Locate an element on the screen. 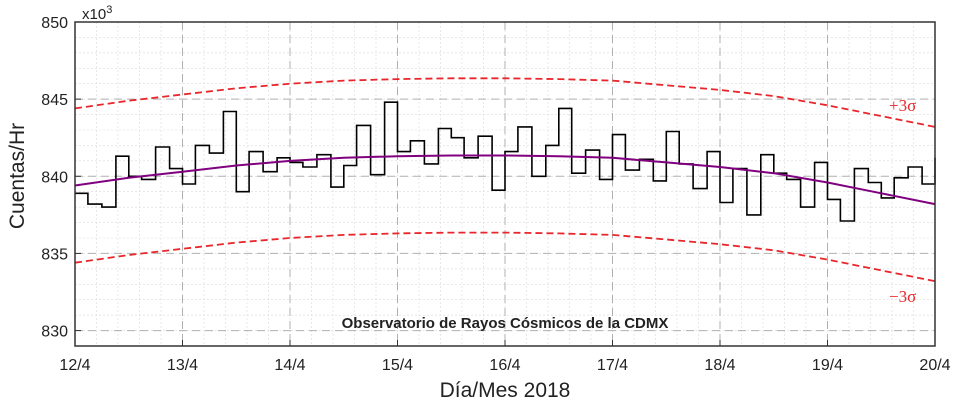  x-tick-label: 13/4 is located at coordinates (182, 365).